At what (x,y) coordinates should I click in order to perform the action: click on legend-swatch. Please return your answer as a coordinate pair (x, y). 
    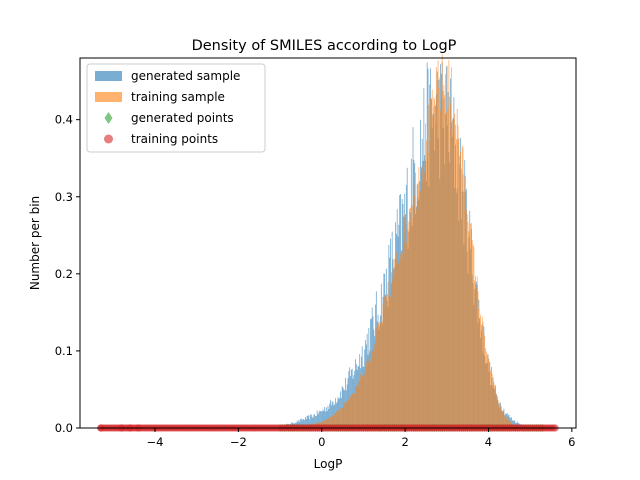
    Looking at the image, I should click on (108, 76).